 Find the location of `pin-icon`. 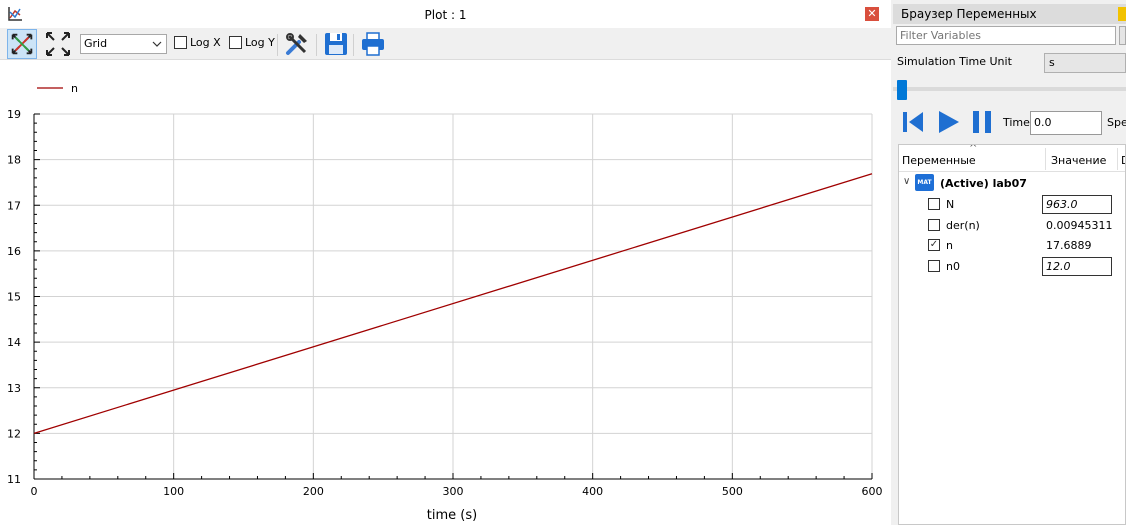

pin-icon is located at coordinates (1122, 14).